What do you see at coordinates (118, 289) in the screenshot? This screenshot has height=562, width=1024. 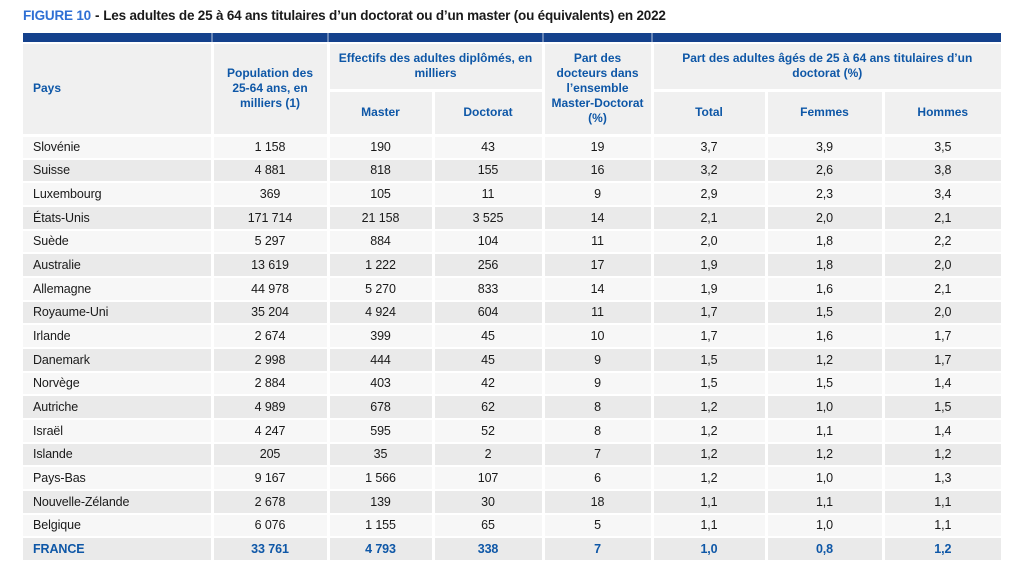 I see `cell-pays: Allemagne` at bounding box center [118, 289].